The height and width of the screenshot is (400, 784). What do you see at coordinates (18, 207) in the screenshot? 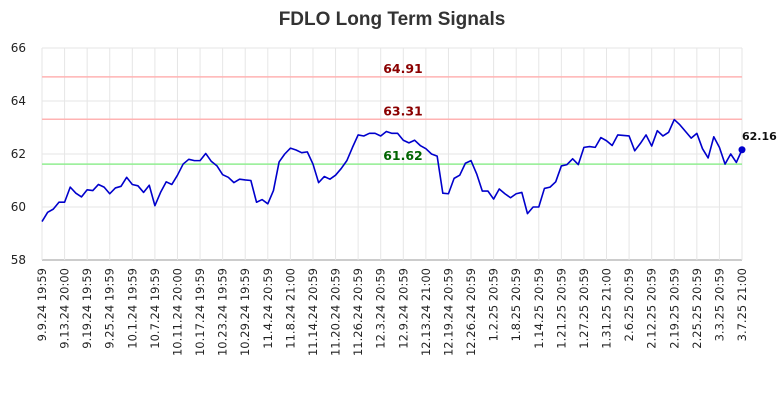
I see `y-tick-label: 60` at bounding box center [18, 207].